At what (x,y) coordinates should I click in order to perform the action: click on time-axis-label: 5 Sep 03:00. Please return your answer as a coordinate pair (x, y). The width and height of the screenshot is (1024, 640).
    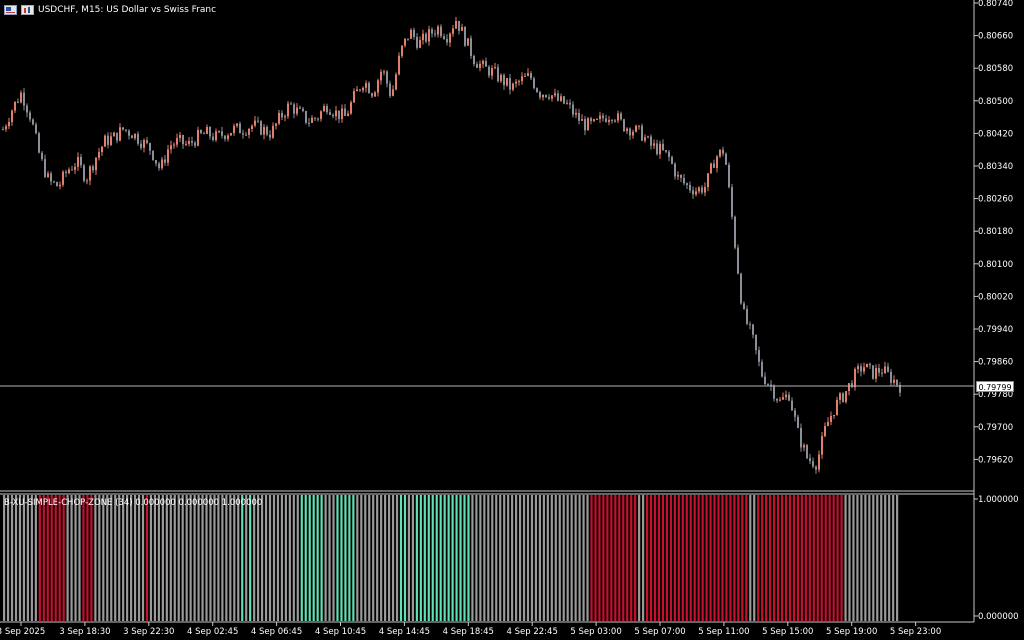
    Looking at the image, I should click on (595, 632).